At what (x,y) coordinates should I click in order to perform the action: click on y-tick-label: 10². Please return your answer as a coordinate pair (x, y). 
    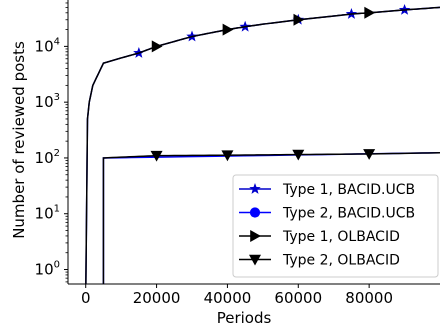
    Looking at the image, I should click on (47, 157).